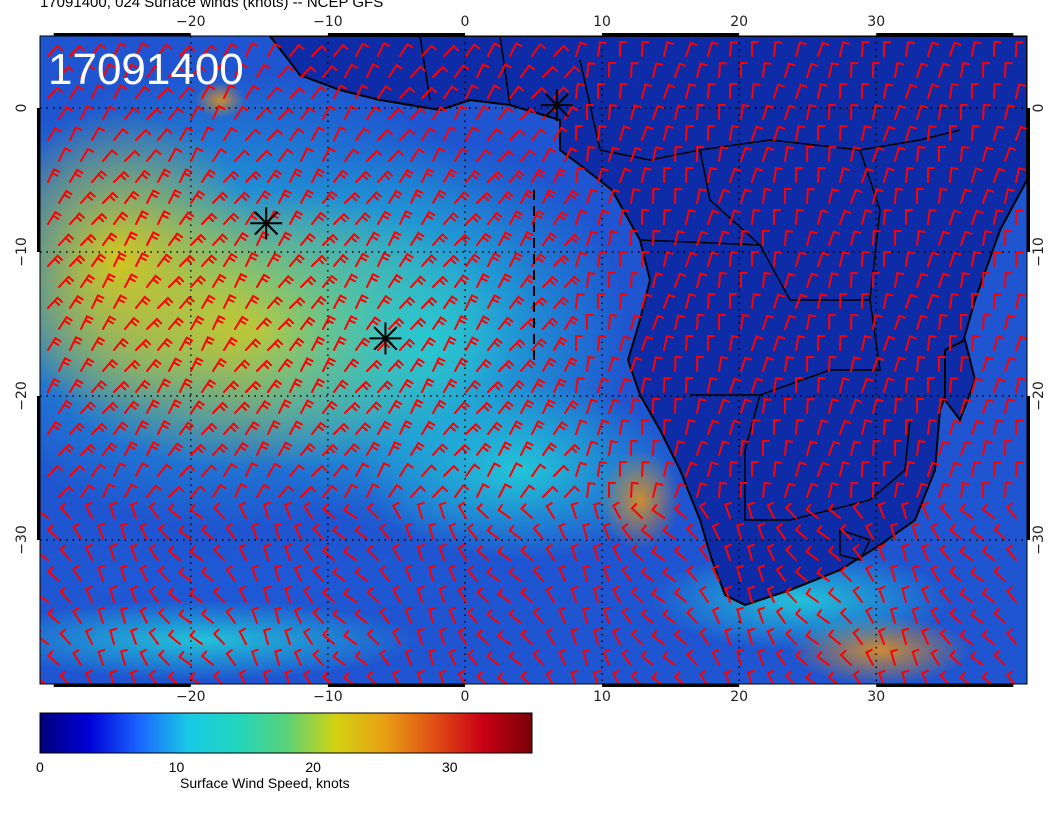 This screenshot has height=816, width=1056. I want to click on colorbar, so click(286, 733).